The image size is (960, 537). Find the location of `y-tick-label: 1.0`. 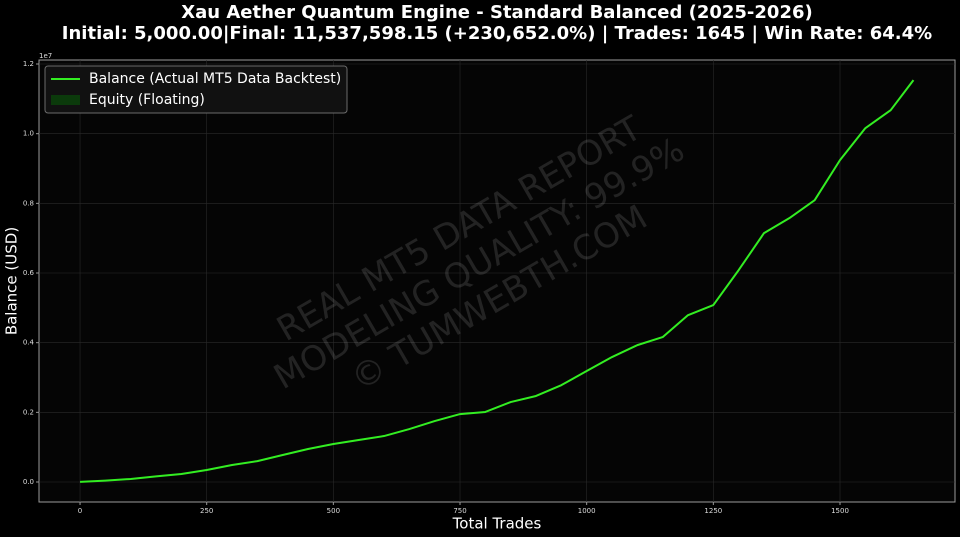

y-tick-label: 1.0 is located at coordinates (28, 134).